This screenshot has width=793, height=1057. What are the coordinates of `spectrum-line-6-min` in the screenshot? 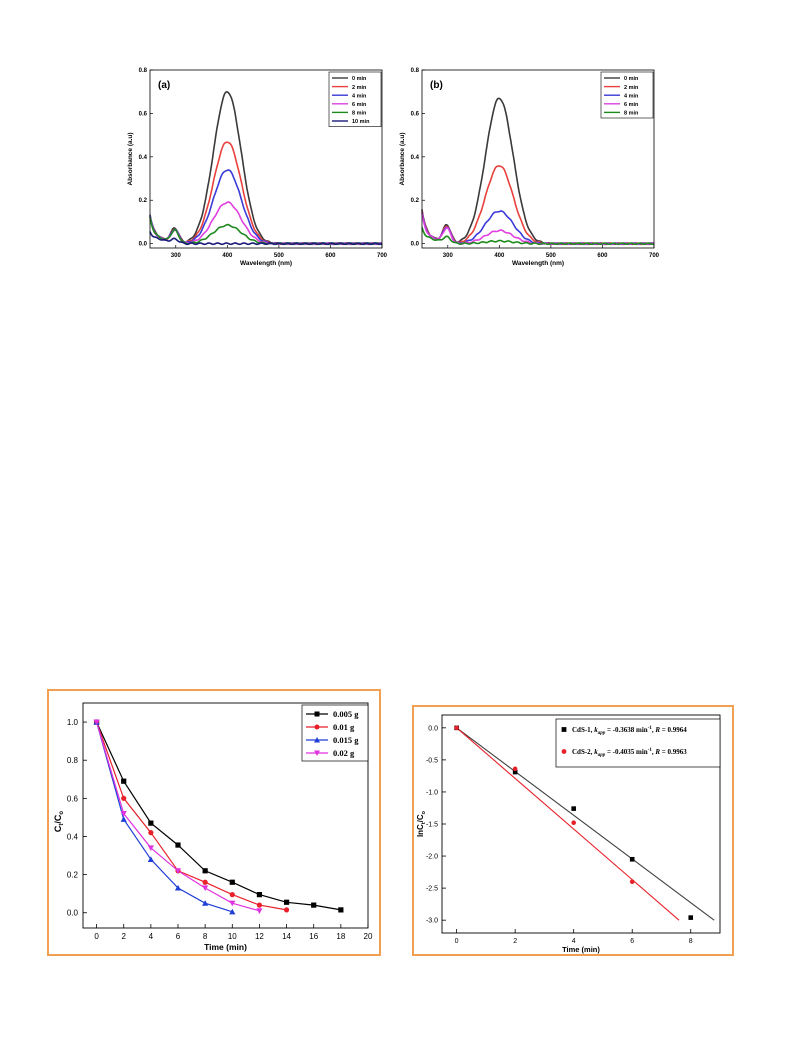 It's located at (538, 229).